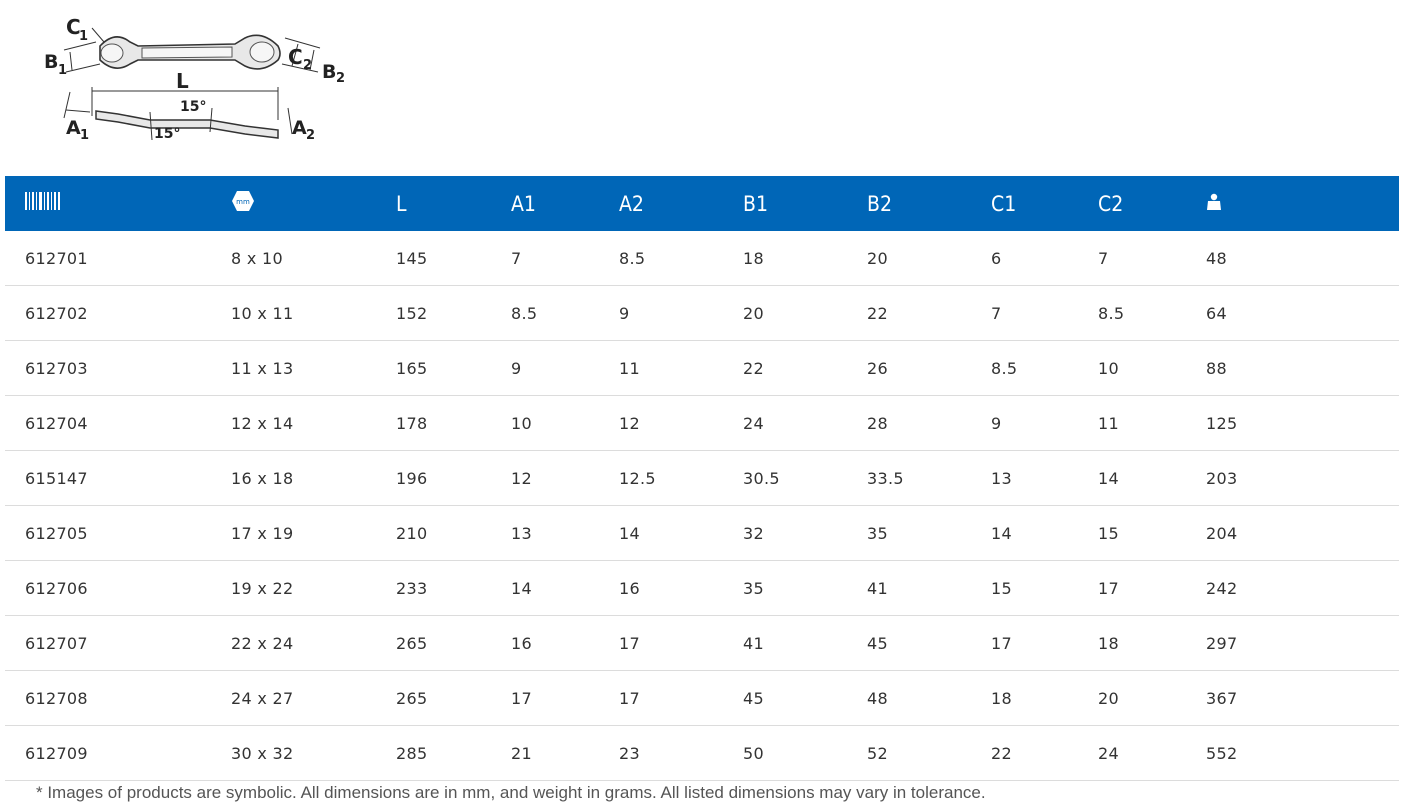 This screenshot has width=1408, height=808. What do you see at coordinates (565, 698) in the screenshot?
I see `cell-a1: 17` at bounding box center [565, 698].